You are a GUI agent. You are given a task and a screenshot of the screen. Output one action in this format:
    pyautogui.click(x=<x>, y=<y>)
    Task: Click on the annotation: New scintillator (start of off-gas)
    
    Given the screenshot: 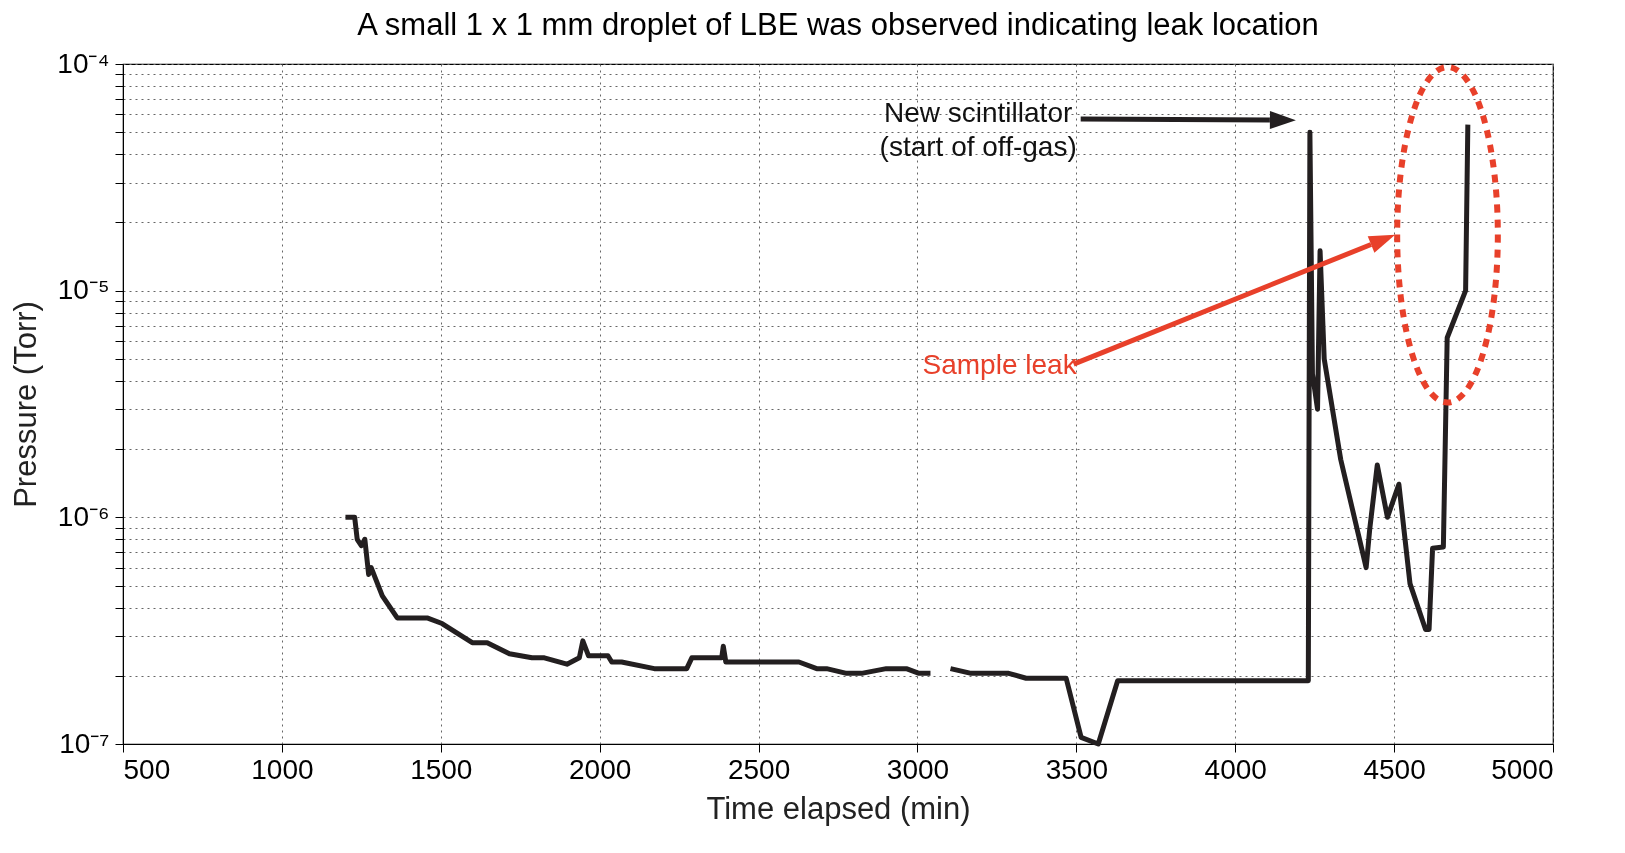 What is the action you would take?
    pyautogui.click(x=978, y=129)
    